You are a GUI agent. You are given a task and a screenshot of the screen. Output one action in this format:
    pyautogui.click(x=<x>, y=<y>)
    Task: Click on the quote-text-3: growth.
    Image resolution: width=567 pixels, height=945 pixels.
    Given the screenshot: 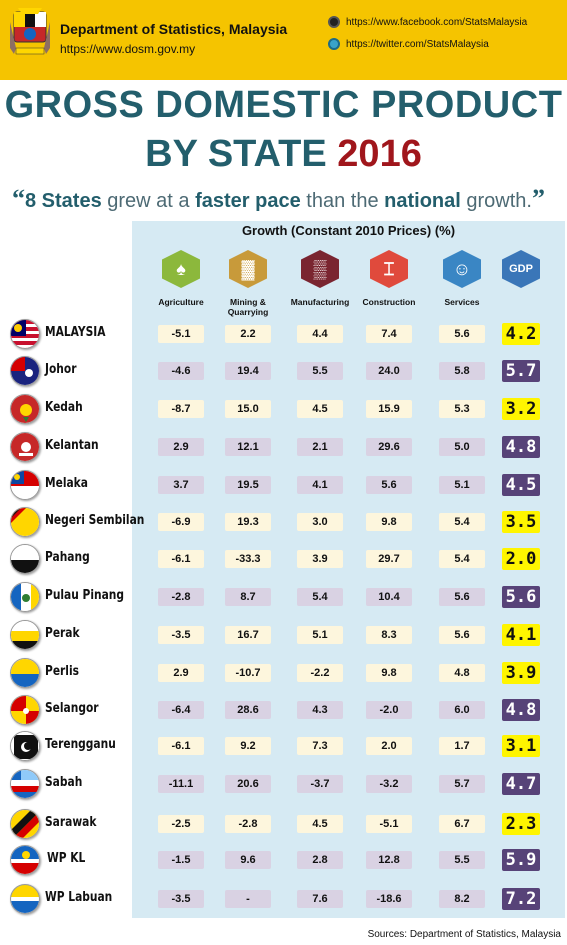 What is the action you would take?
    pyautogui.click(x=496, y=201)
    